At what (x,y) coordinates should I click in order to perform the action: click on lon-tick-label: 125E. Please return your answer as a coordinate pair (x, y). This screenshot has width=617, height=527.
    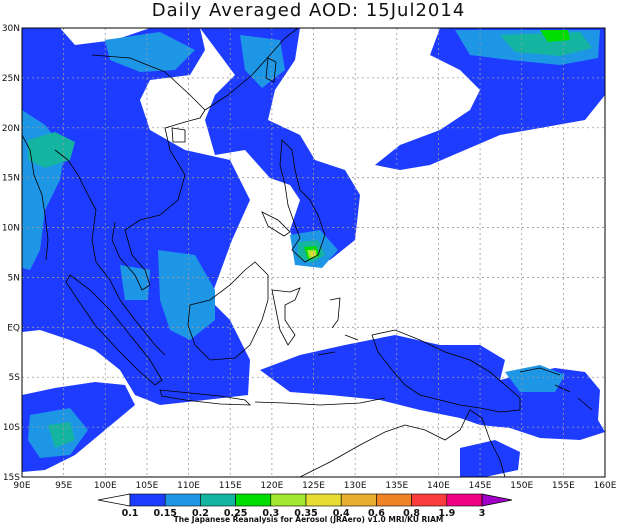
    Looking at the image, I should click on (313, 486).